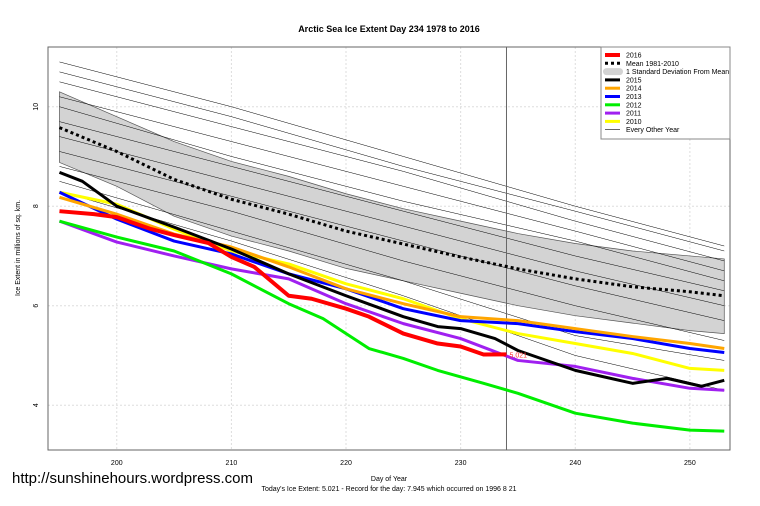 This screenshot has height=506, width=760. Describe the element at coordinates (346, 463) in the screenshot. I see `x-tick-label: 220` at that location.